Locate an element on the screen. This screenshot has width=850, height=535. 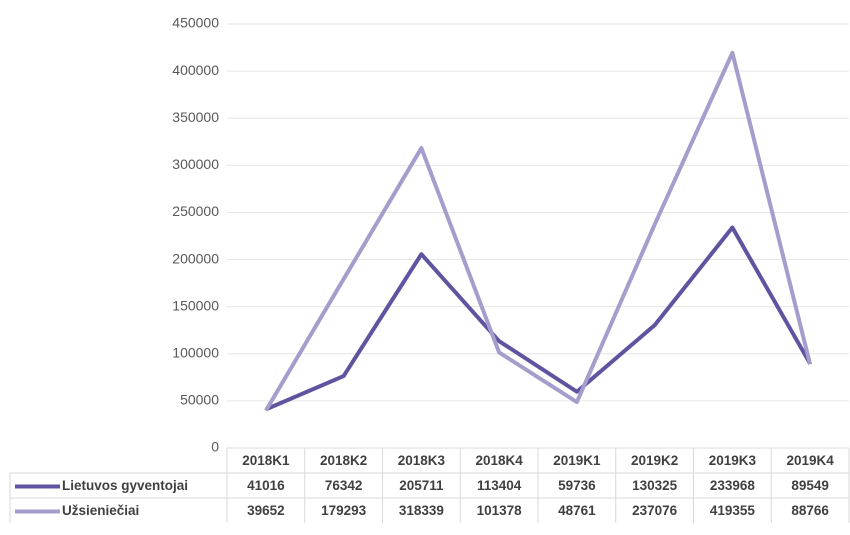
table-value: 318339 is located at coordinates (421, 510).